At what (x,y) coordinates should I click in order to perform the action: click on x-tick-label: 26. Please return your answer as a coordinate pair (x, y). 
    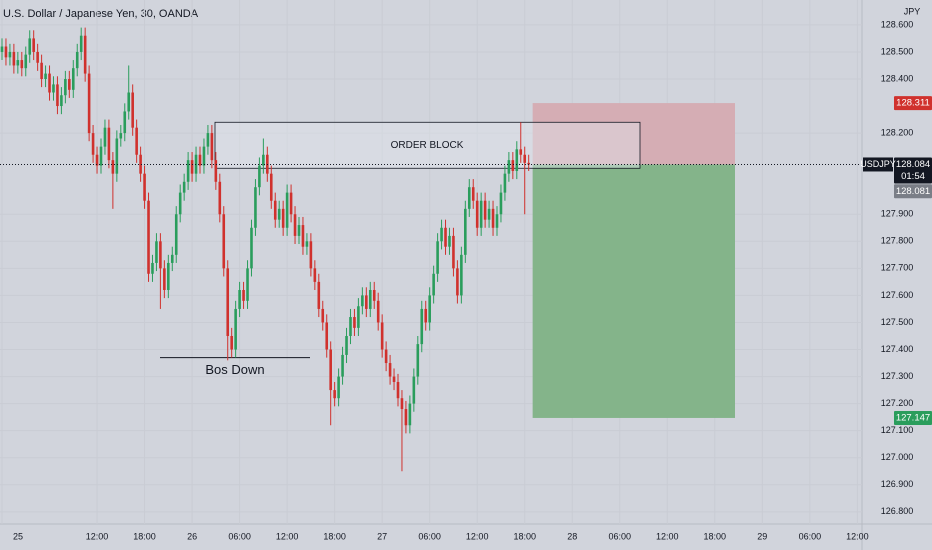
    Looking at the image, I should click on (192, 536).